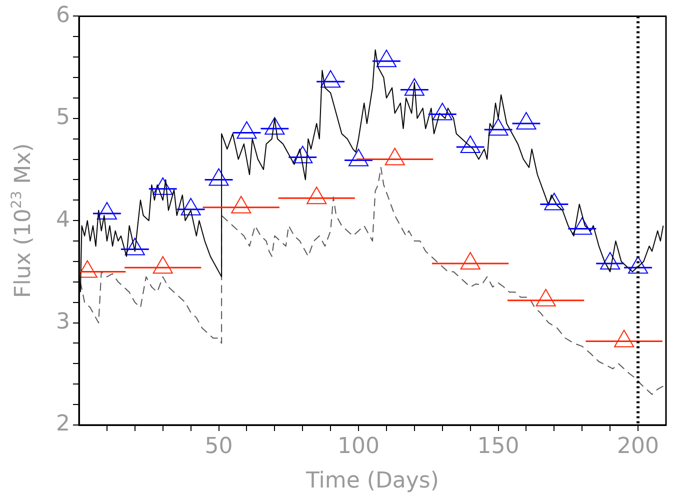 The height and width of the screenshot is (499, 678). What do you see at coordinates (498, 446) in the screenshot?
I see `x-tick-label: 150` at bounding box center [498, 446].